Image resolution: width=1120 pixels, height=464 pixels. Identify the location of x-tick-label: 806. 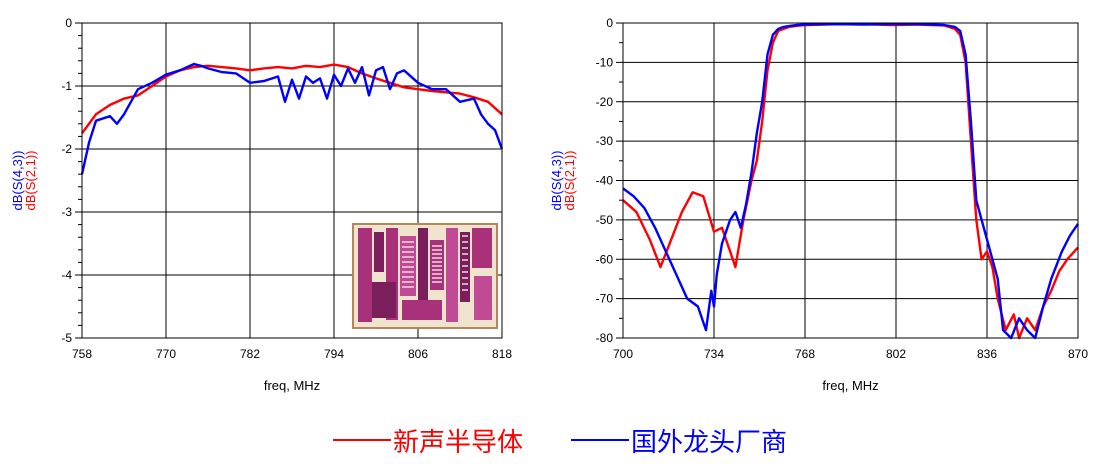
(418, 354).